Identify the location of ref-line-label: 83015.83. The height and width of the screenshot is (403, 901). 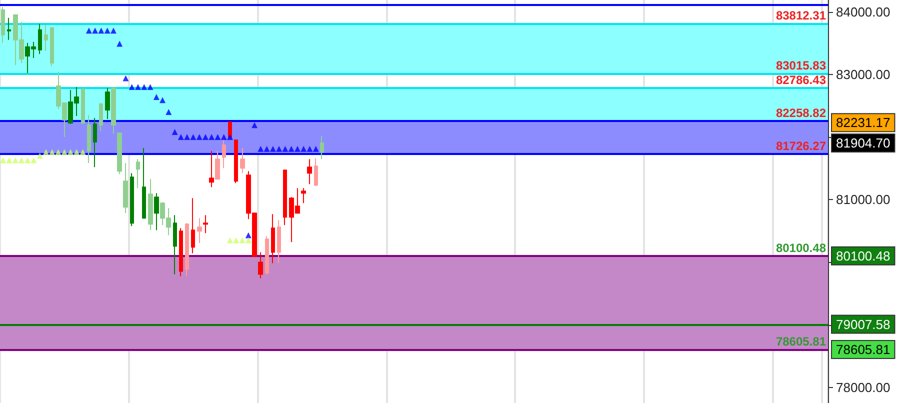
(801, 65).